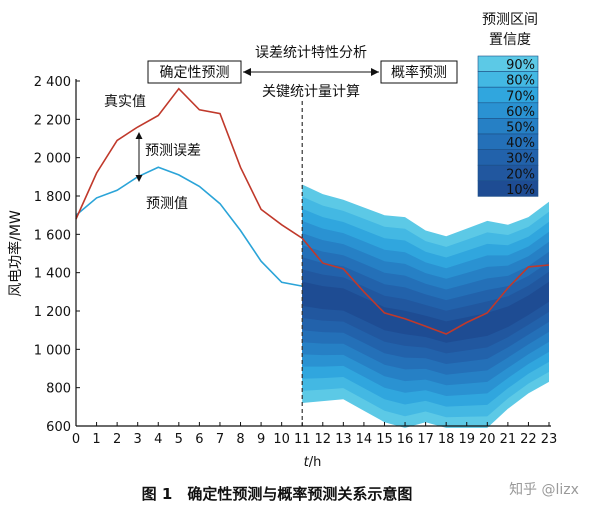  What do you see at coordinates (520, 81) in the screenshot?
I see `legend-label: 80%` at bounding box center [520, 81].